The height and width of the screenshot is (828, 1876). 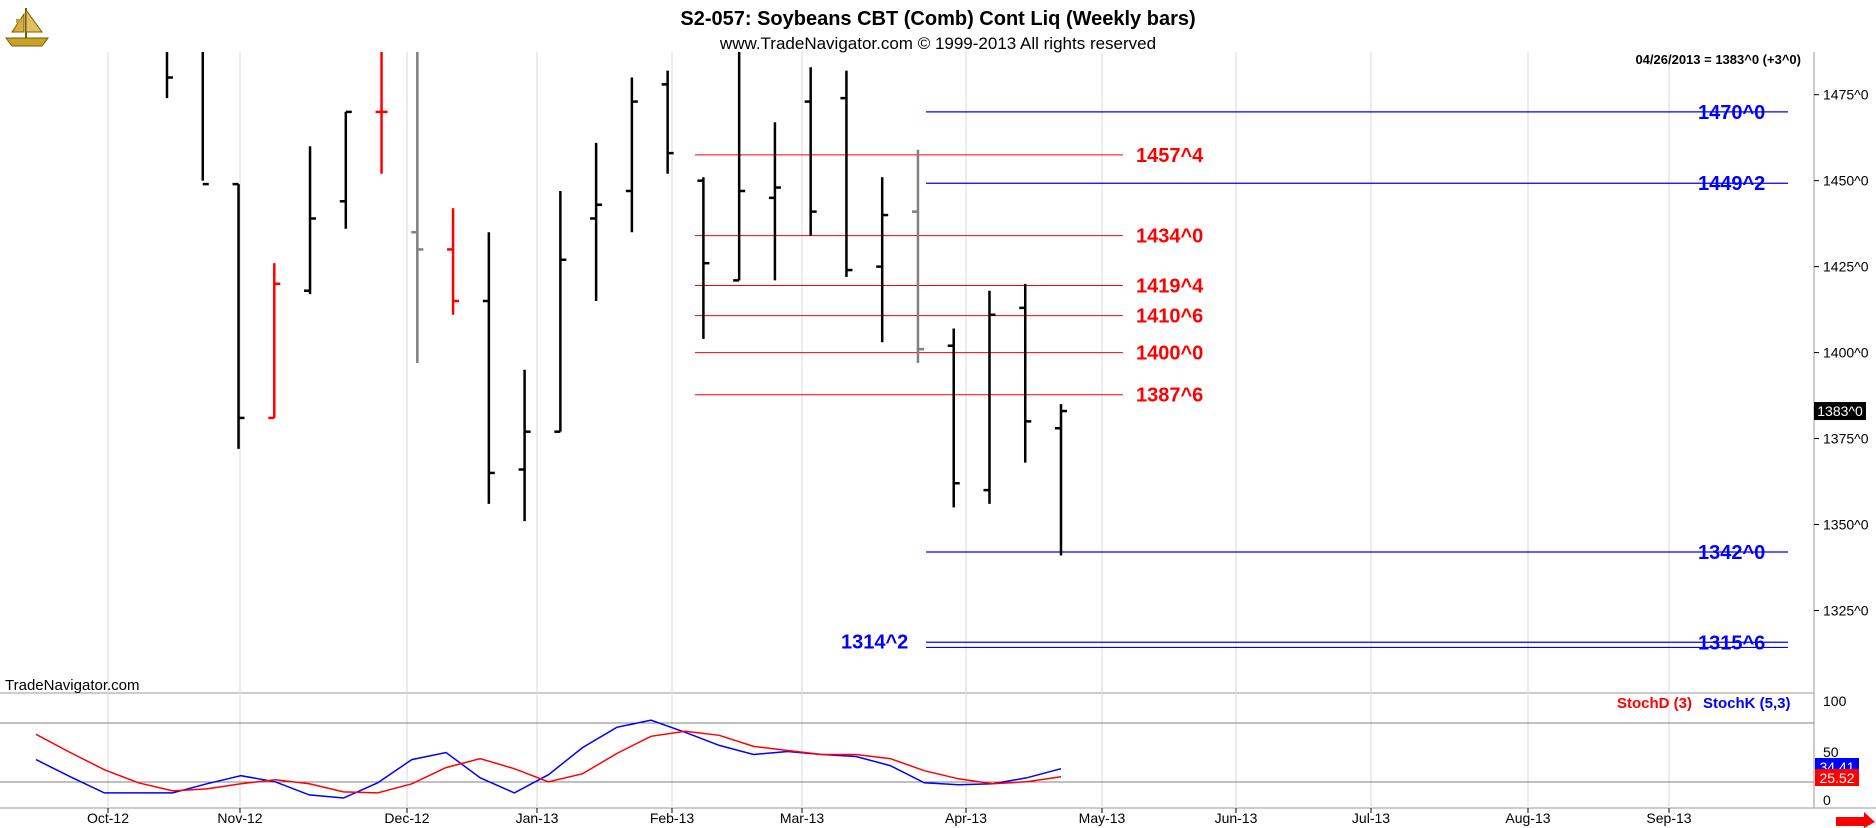 I want to click on blue-level-label: 1470^0, so click(x=1731, y=113).